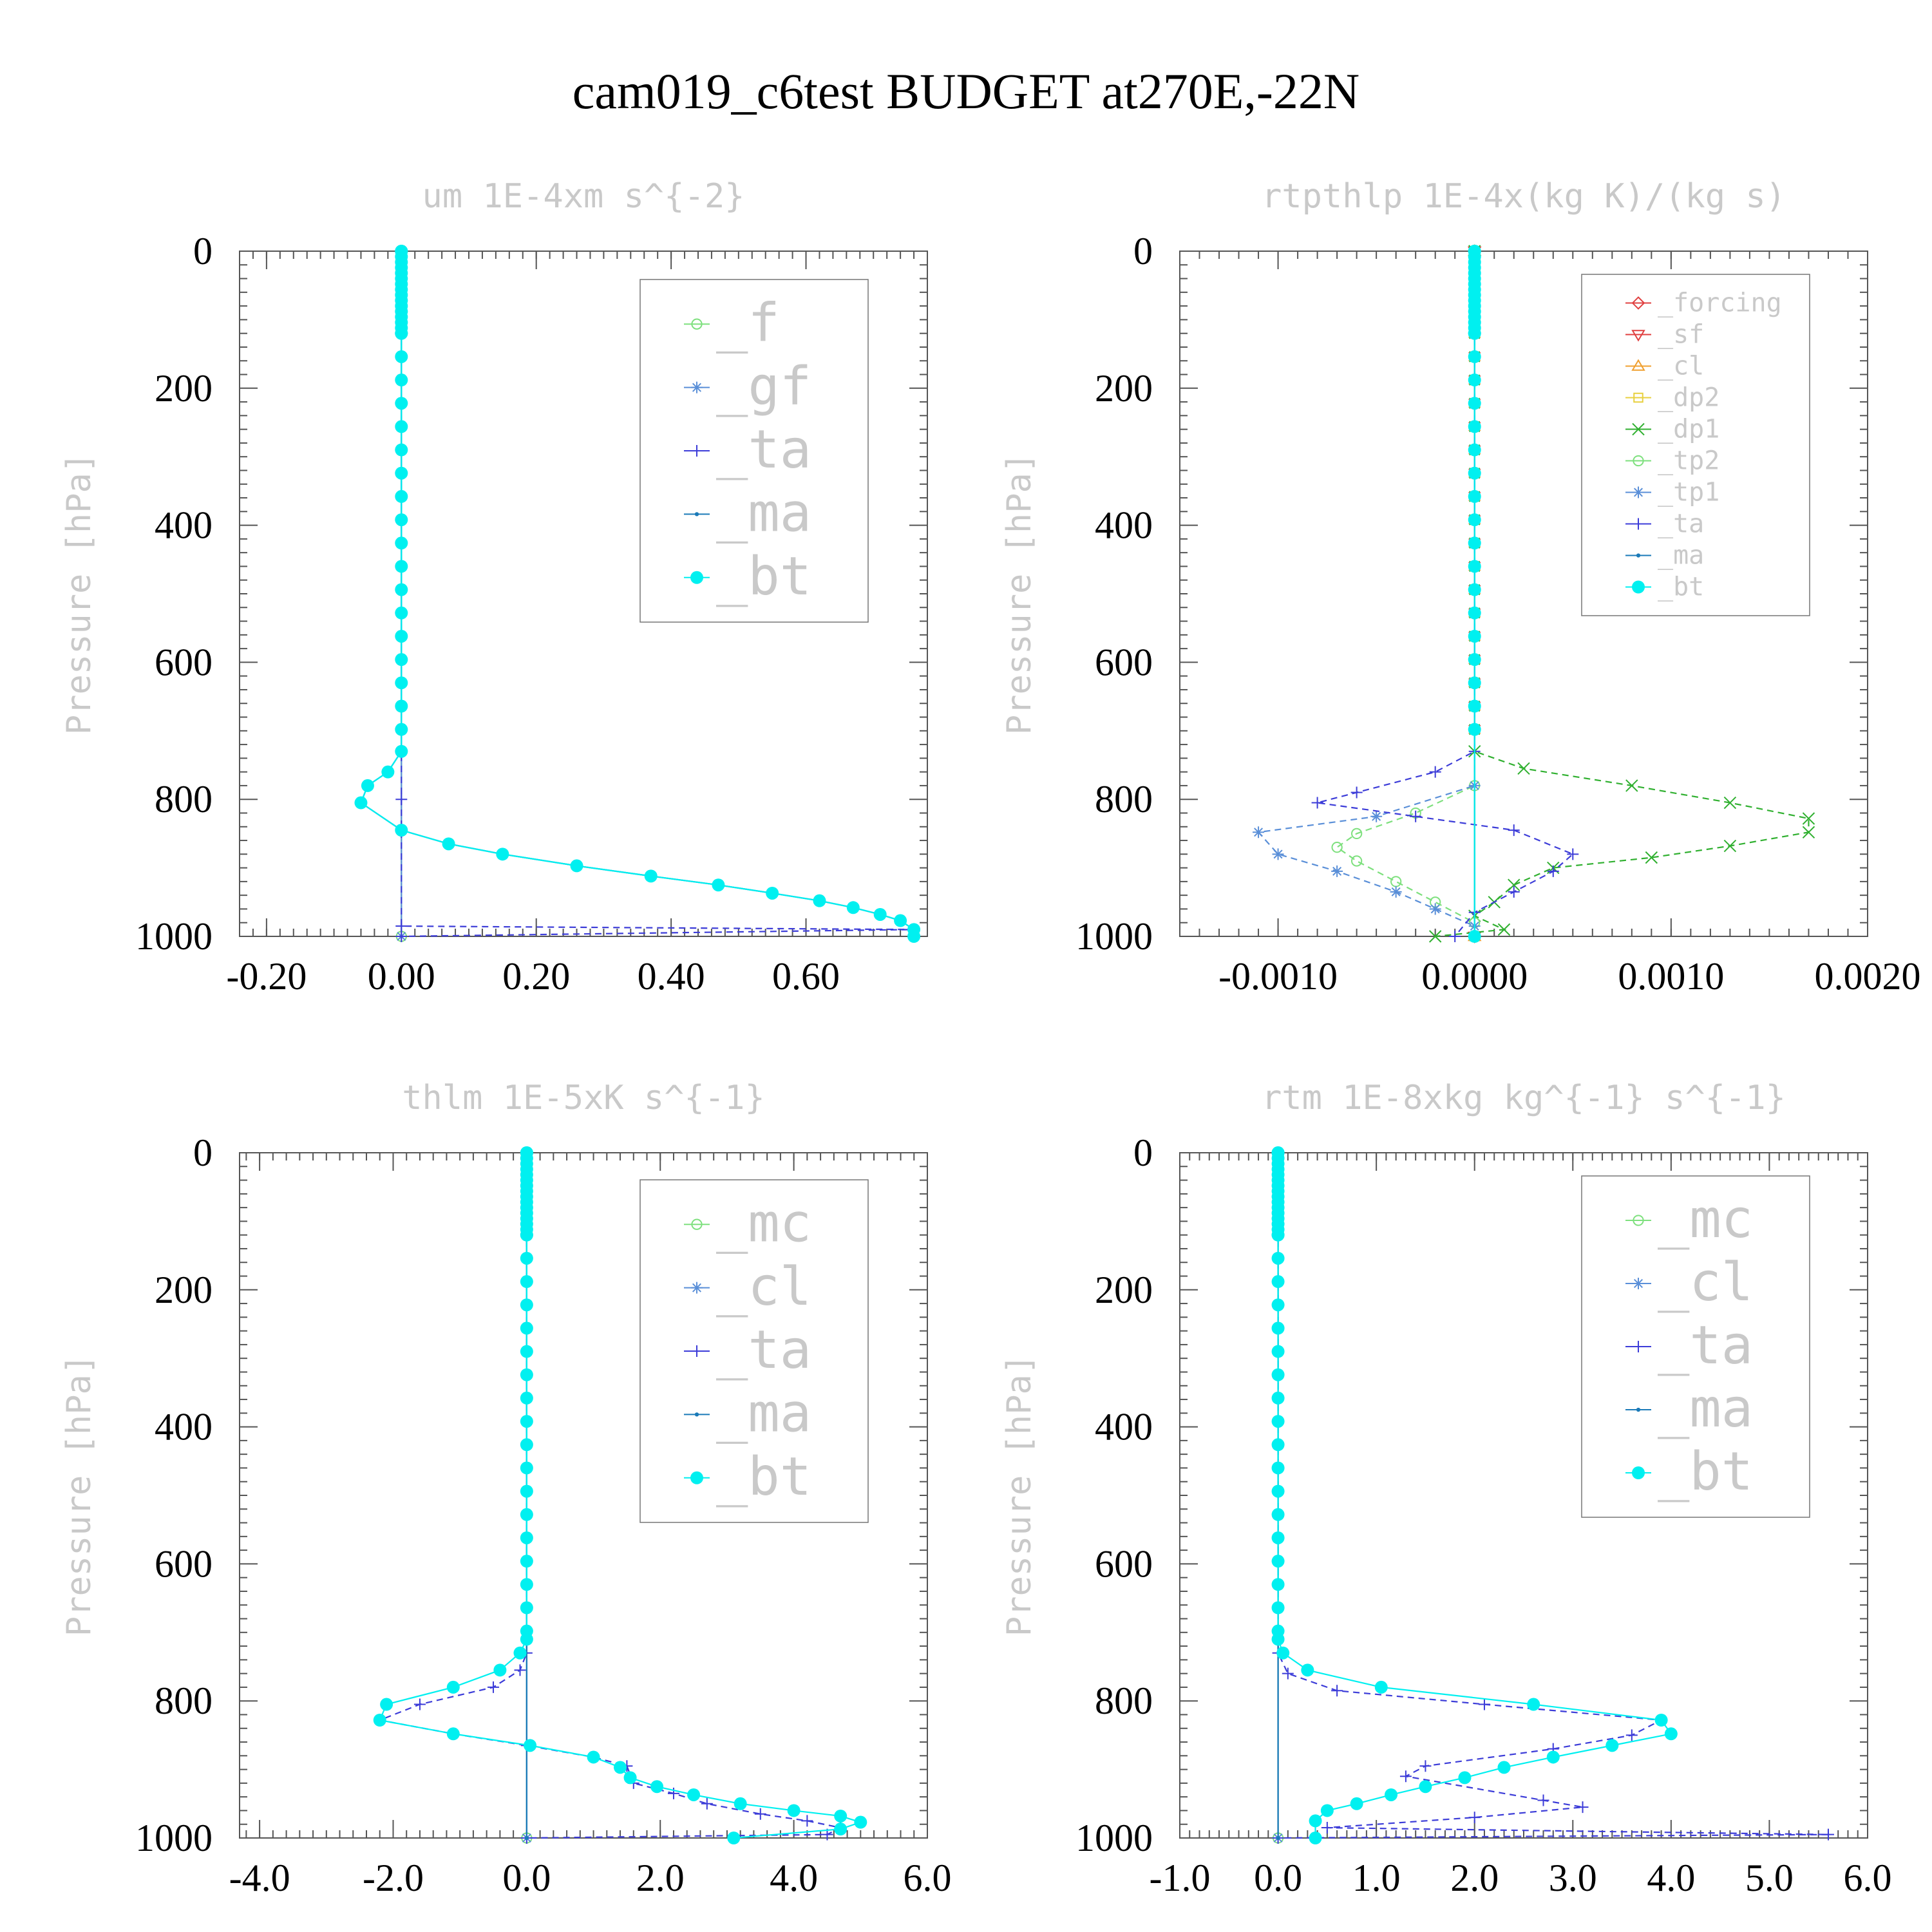  Describe the element at coordinates (1671, 1878) in the screenshot. I see `x-tick-label: 4.0` at that location.